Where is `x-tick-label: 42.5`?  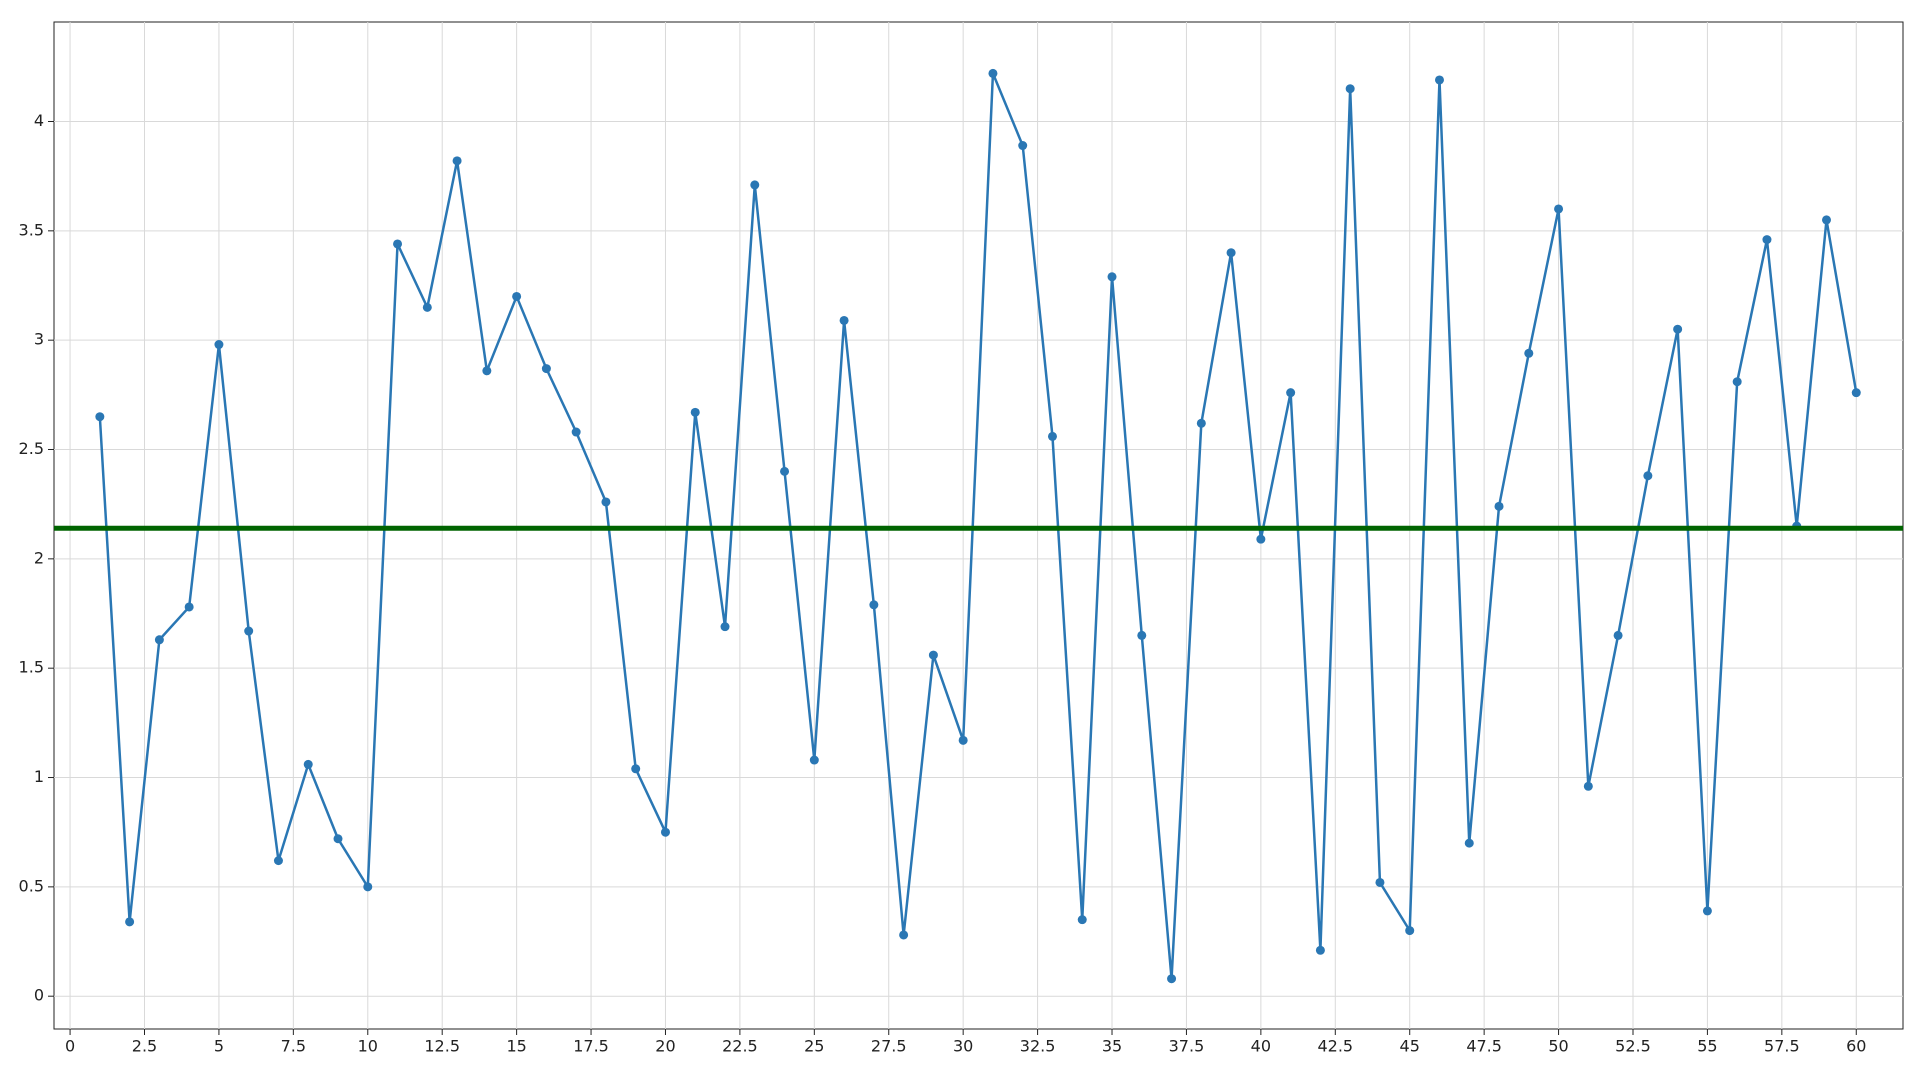
x-tick-label: 42.5 is located at coordinates (1335, 1046).